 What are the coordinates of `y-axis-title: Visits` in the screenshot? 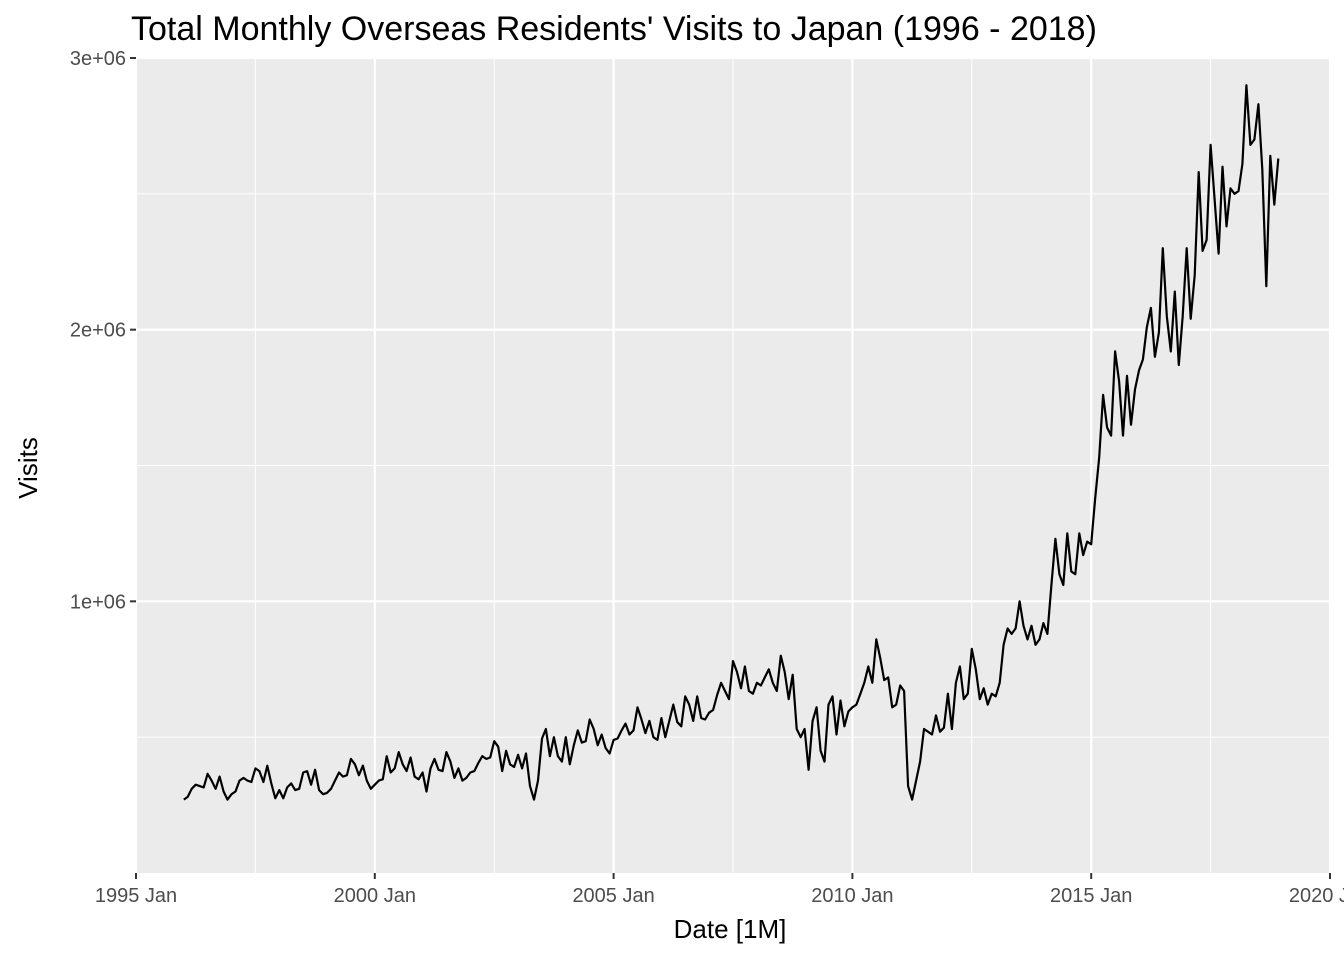 It's located at (28, 468).